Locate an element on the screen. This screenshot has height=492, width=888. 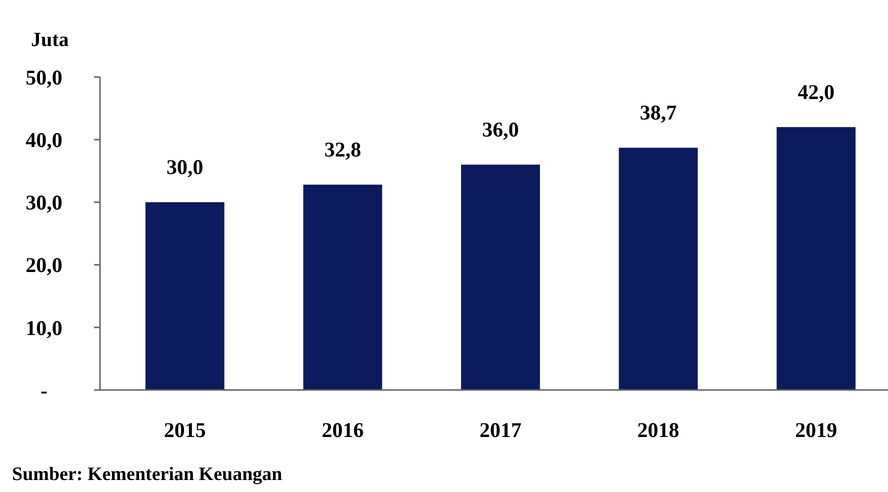
y-tick-label: 50,0 is located at coordinates (44, 77).